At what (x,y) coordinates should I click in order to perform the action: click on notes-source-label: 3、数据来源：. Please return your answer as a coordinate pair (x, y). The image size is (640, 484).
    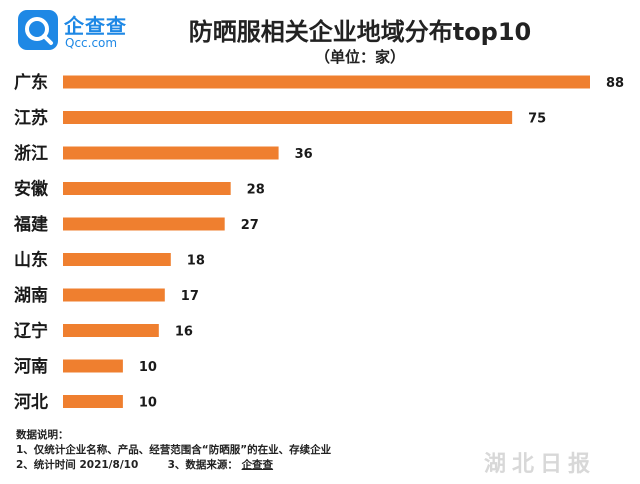
    Looking at the image, I should click on (202, 465).